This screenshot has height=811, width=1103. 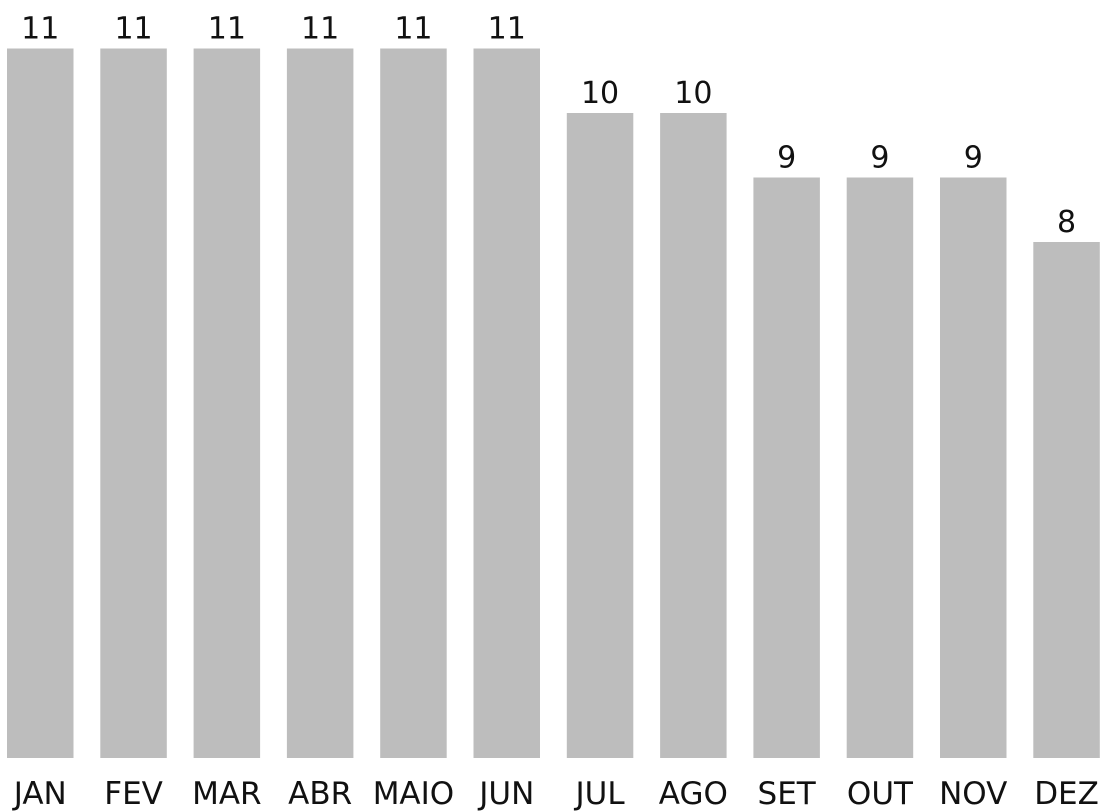 What do you see at coordinates (786, 467) in the screenshot?
I see `bar-set` at bounding box center [786, 467].